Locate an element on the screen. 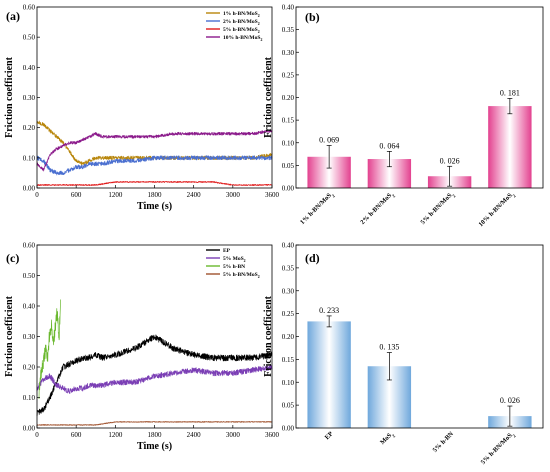 The height and width of the screenshot is (472, 550). panel-label: (a) is located at coordinates (13, 16).